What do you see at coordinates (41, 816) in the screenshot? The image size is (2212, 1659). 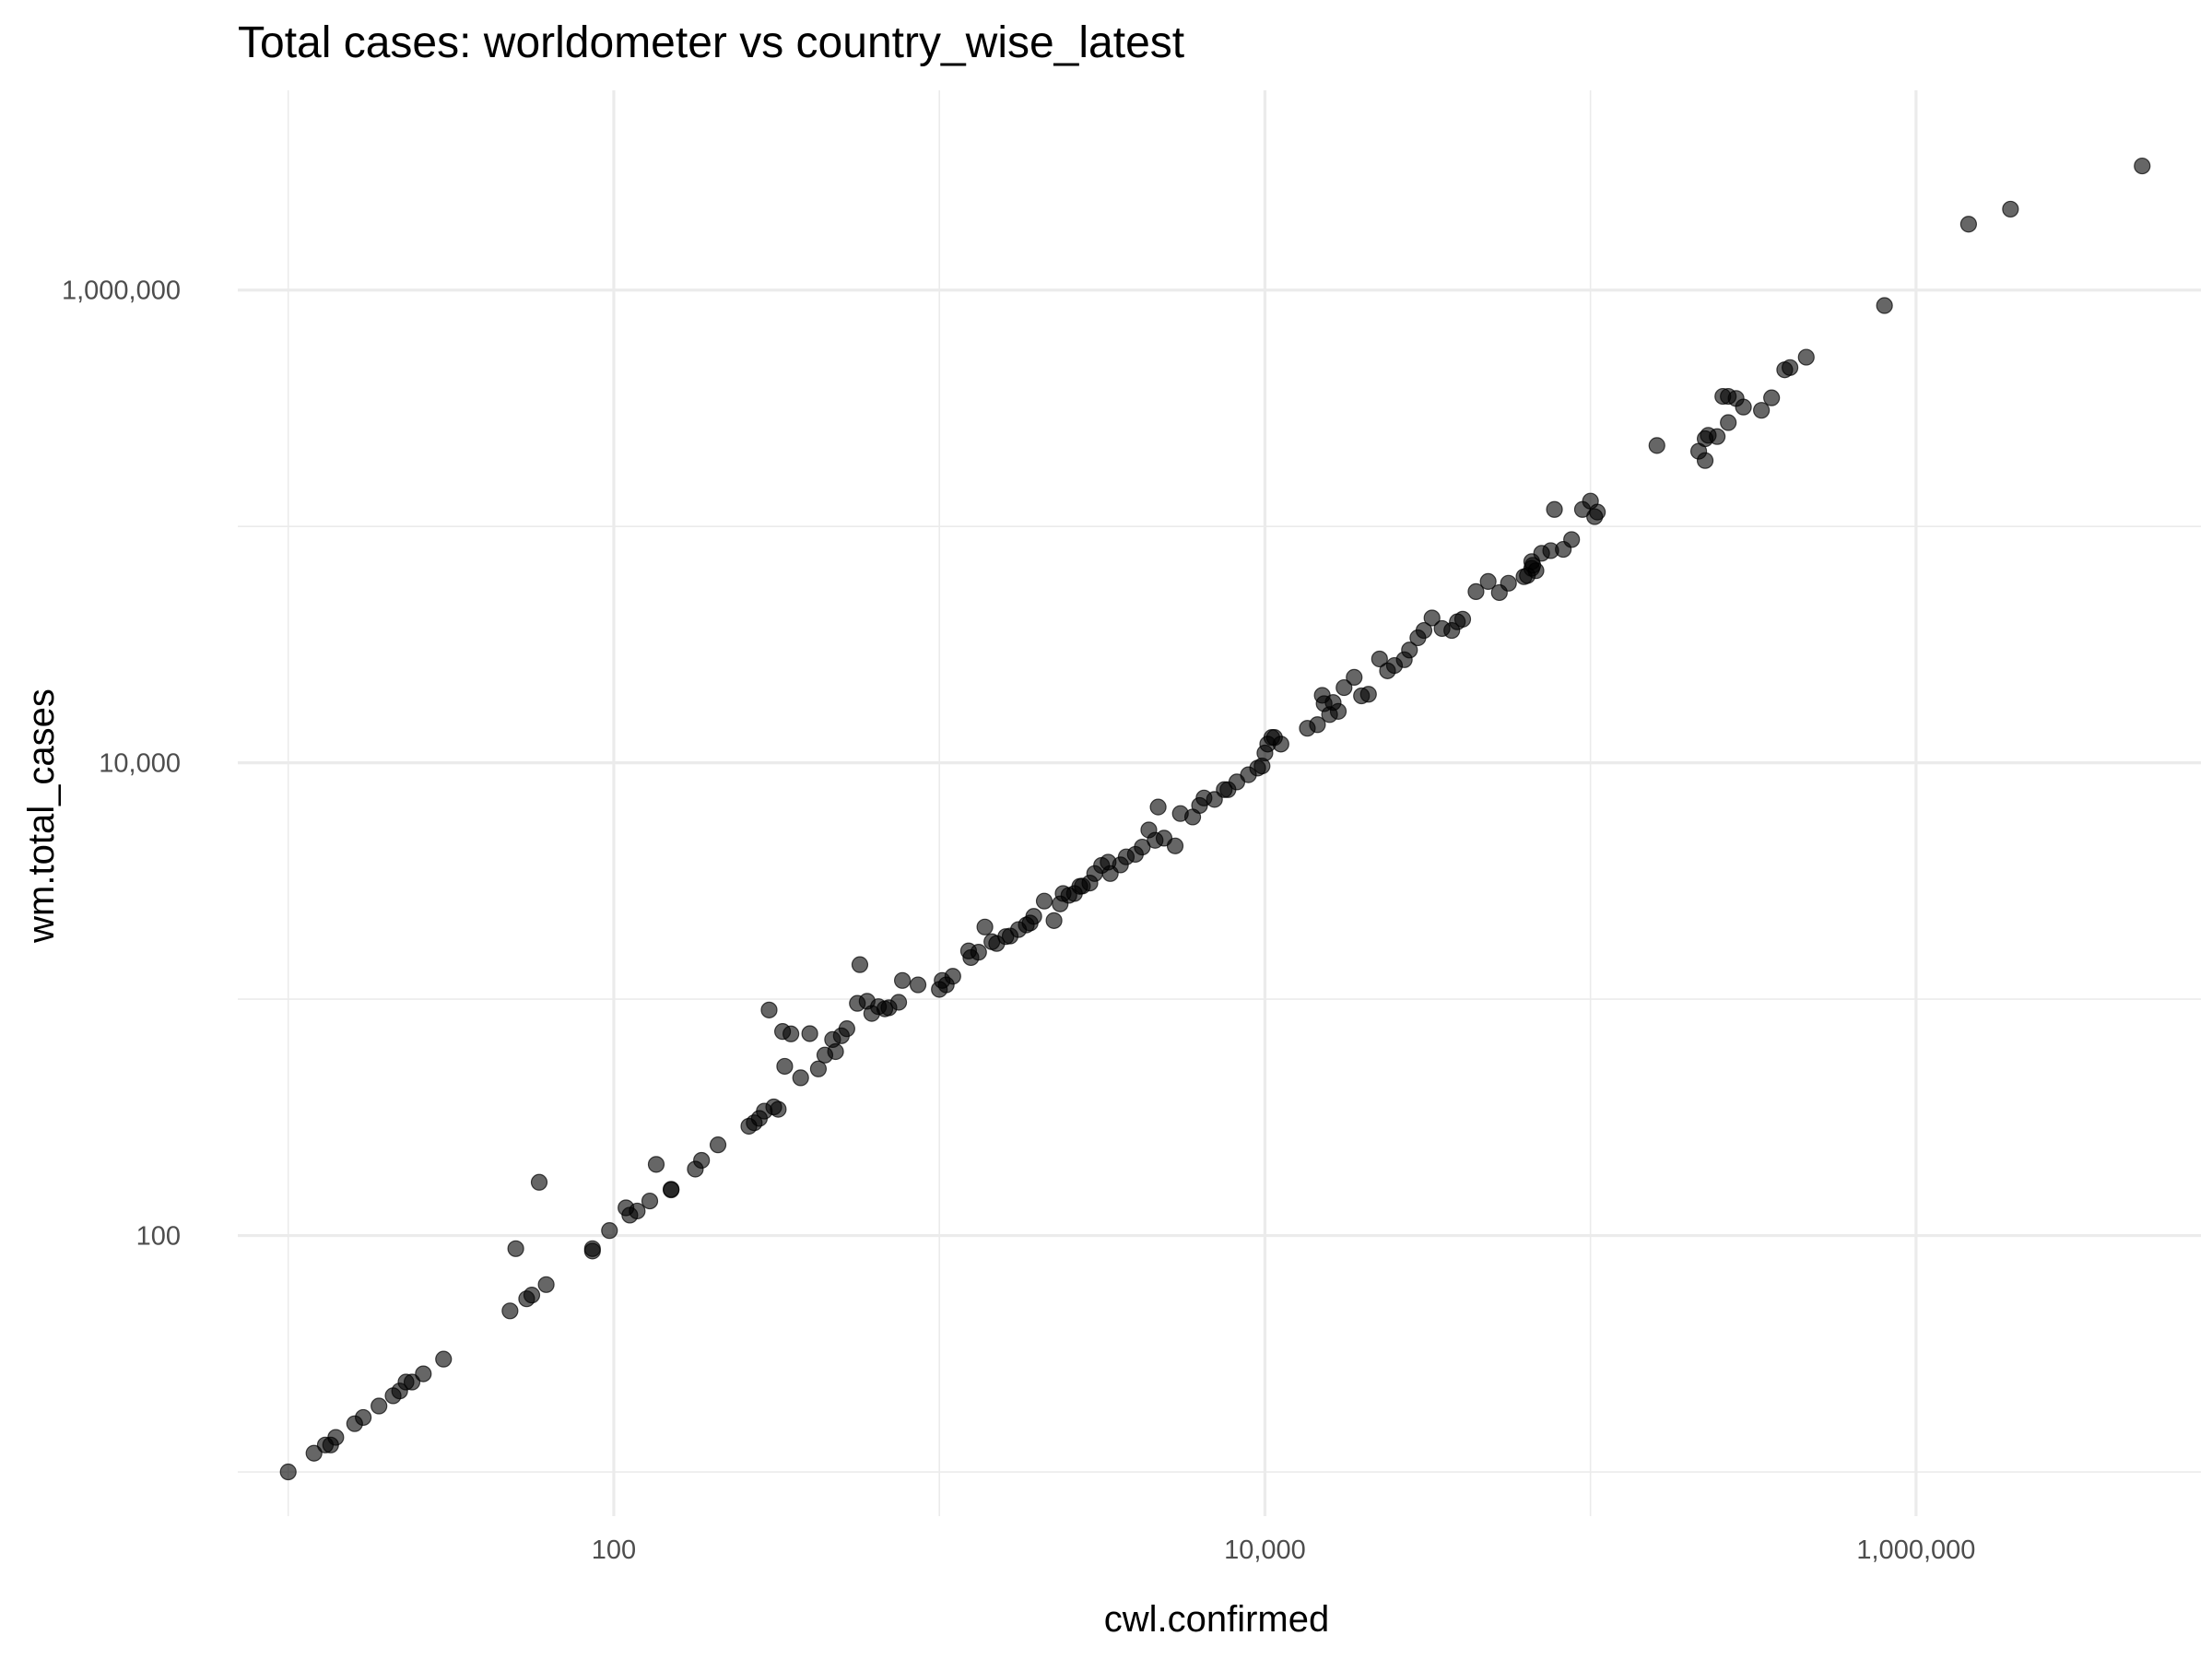 I see `y-axis-title: wm.total_cases` at bounding box center [41, 816].